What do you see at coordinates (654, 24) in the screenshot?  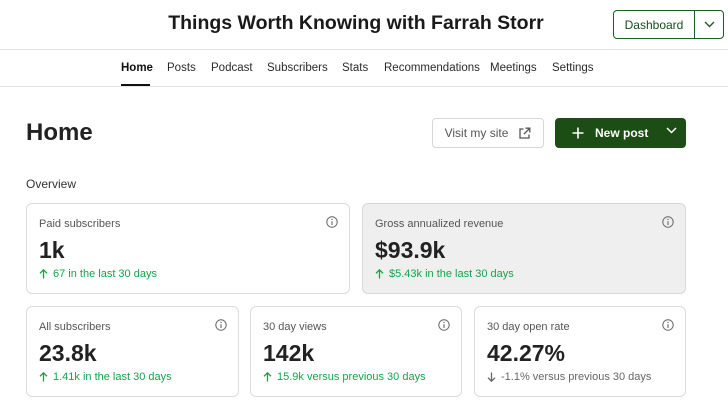 I see `dashboard-button-label: Dashboard` at bounding box center [654, 24].